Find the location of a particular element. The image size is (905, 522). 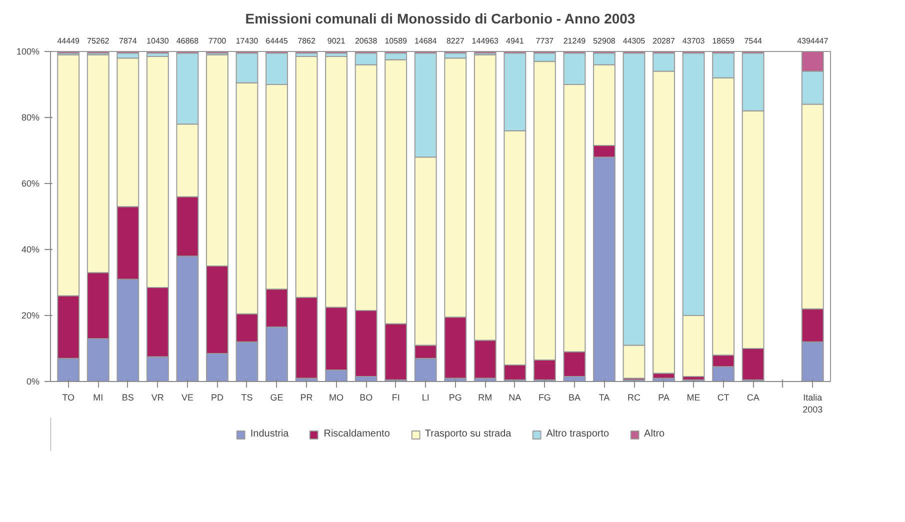

annotation: 44305 is located at coordinates (634, 41).